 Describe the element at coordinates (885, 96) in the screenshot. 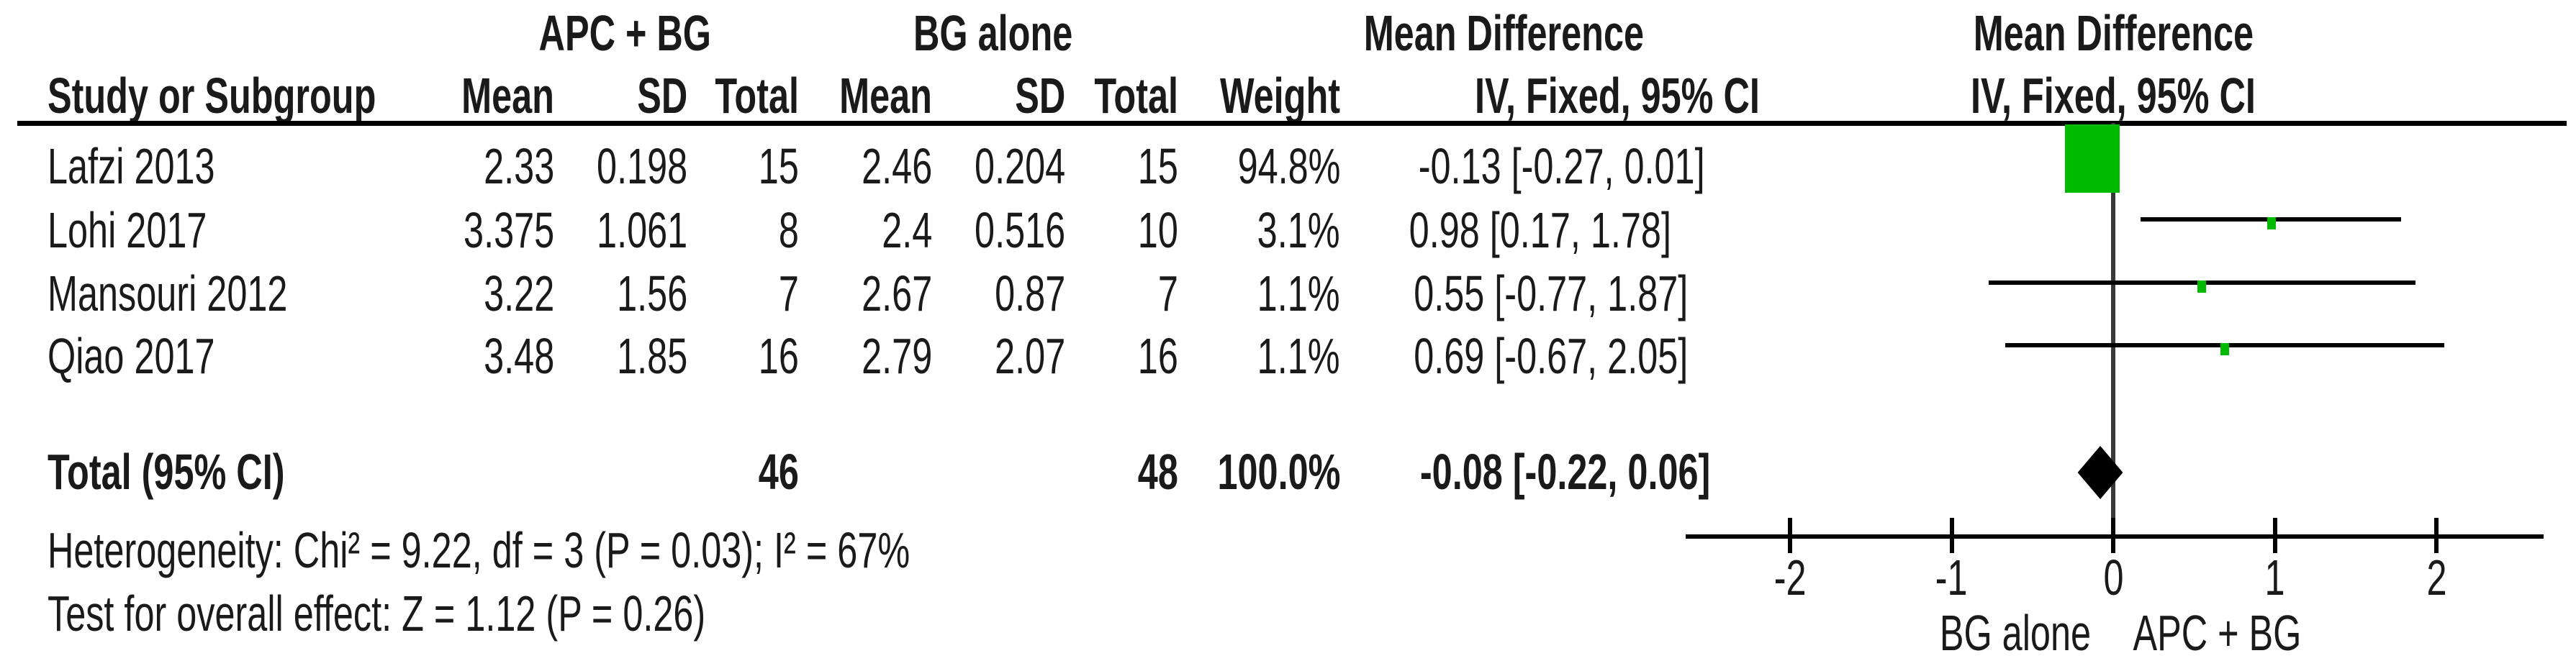

I see `col-mean2-header: Mean` at that location.